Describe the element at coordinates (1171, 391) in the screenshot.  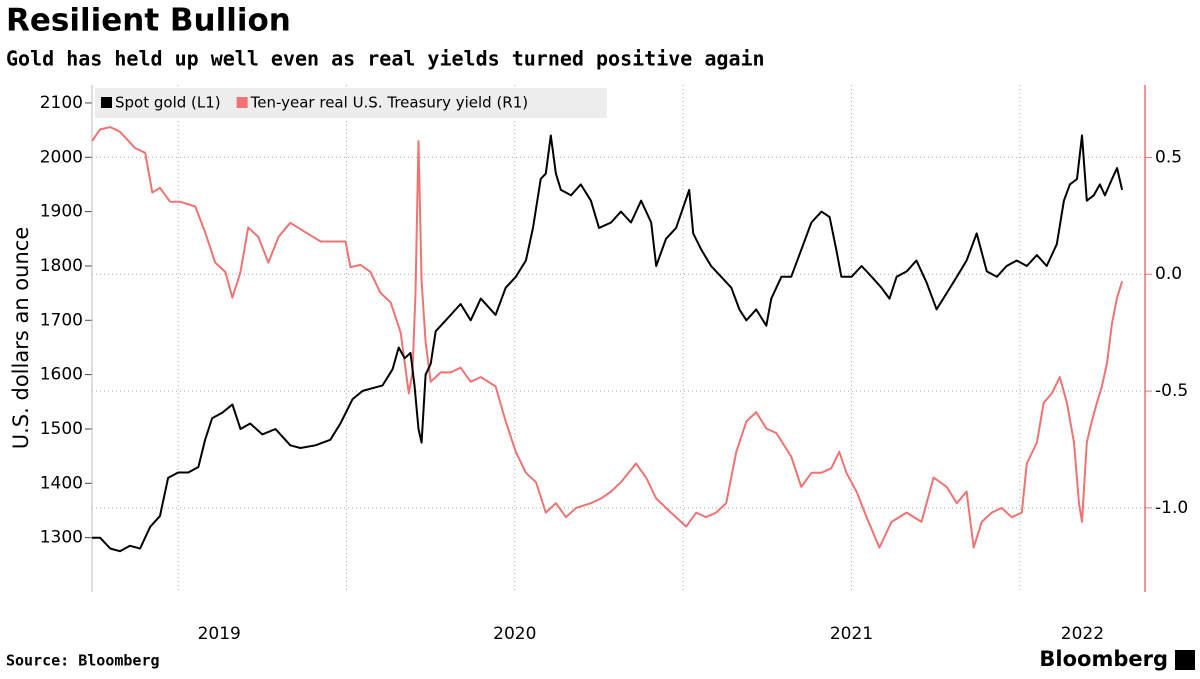
I see `y2-tick-label: -0.5` at that location.